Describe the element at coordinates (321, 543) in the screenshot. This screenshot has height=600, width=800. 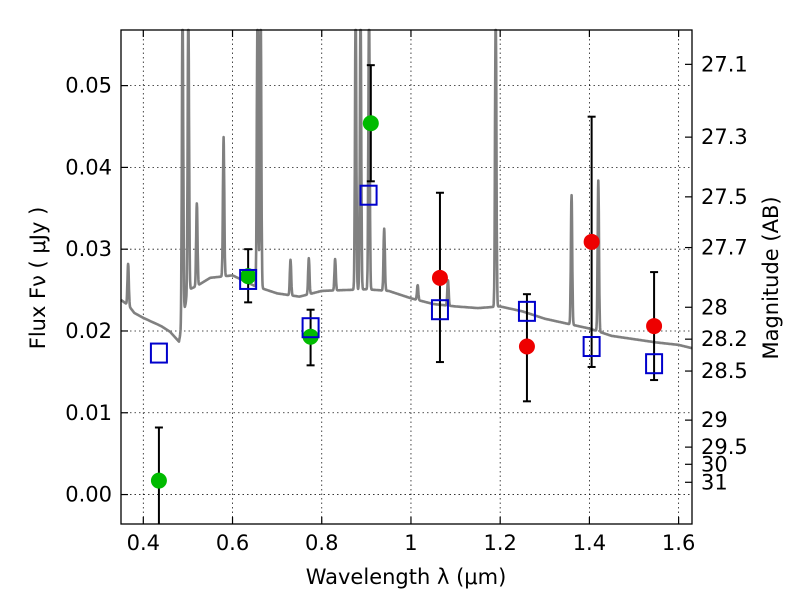
I see `x-tick-label: 0.8` at that location.